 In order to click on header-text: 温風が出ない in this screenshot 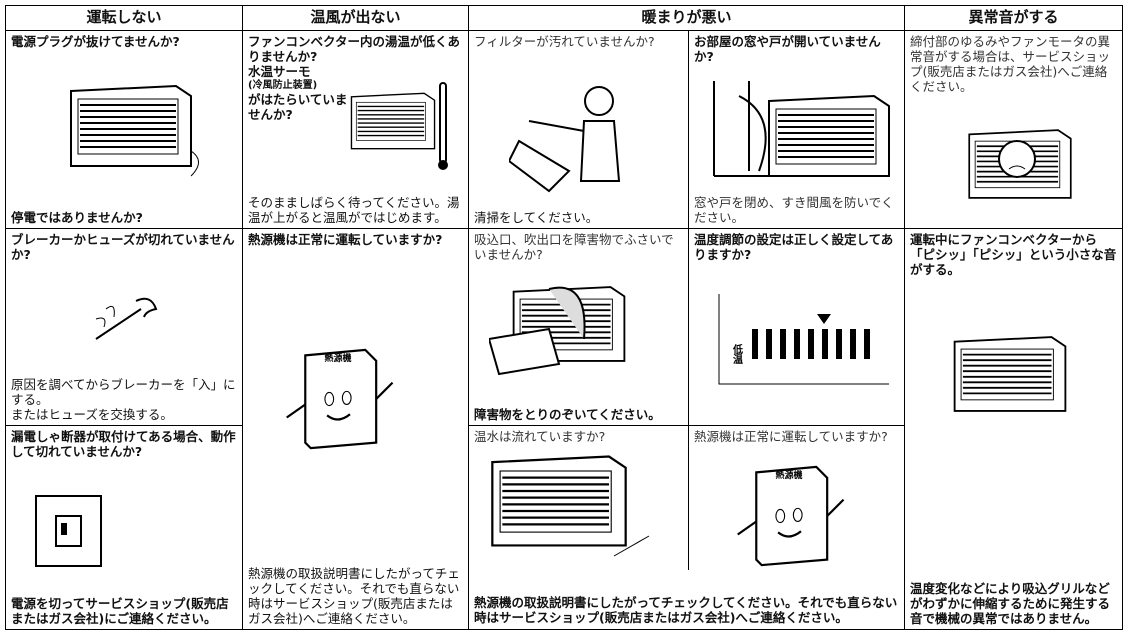, I will do `click(355, 17)`.